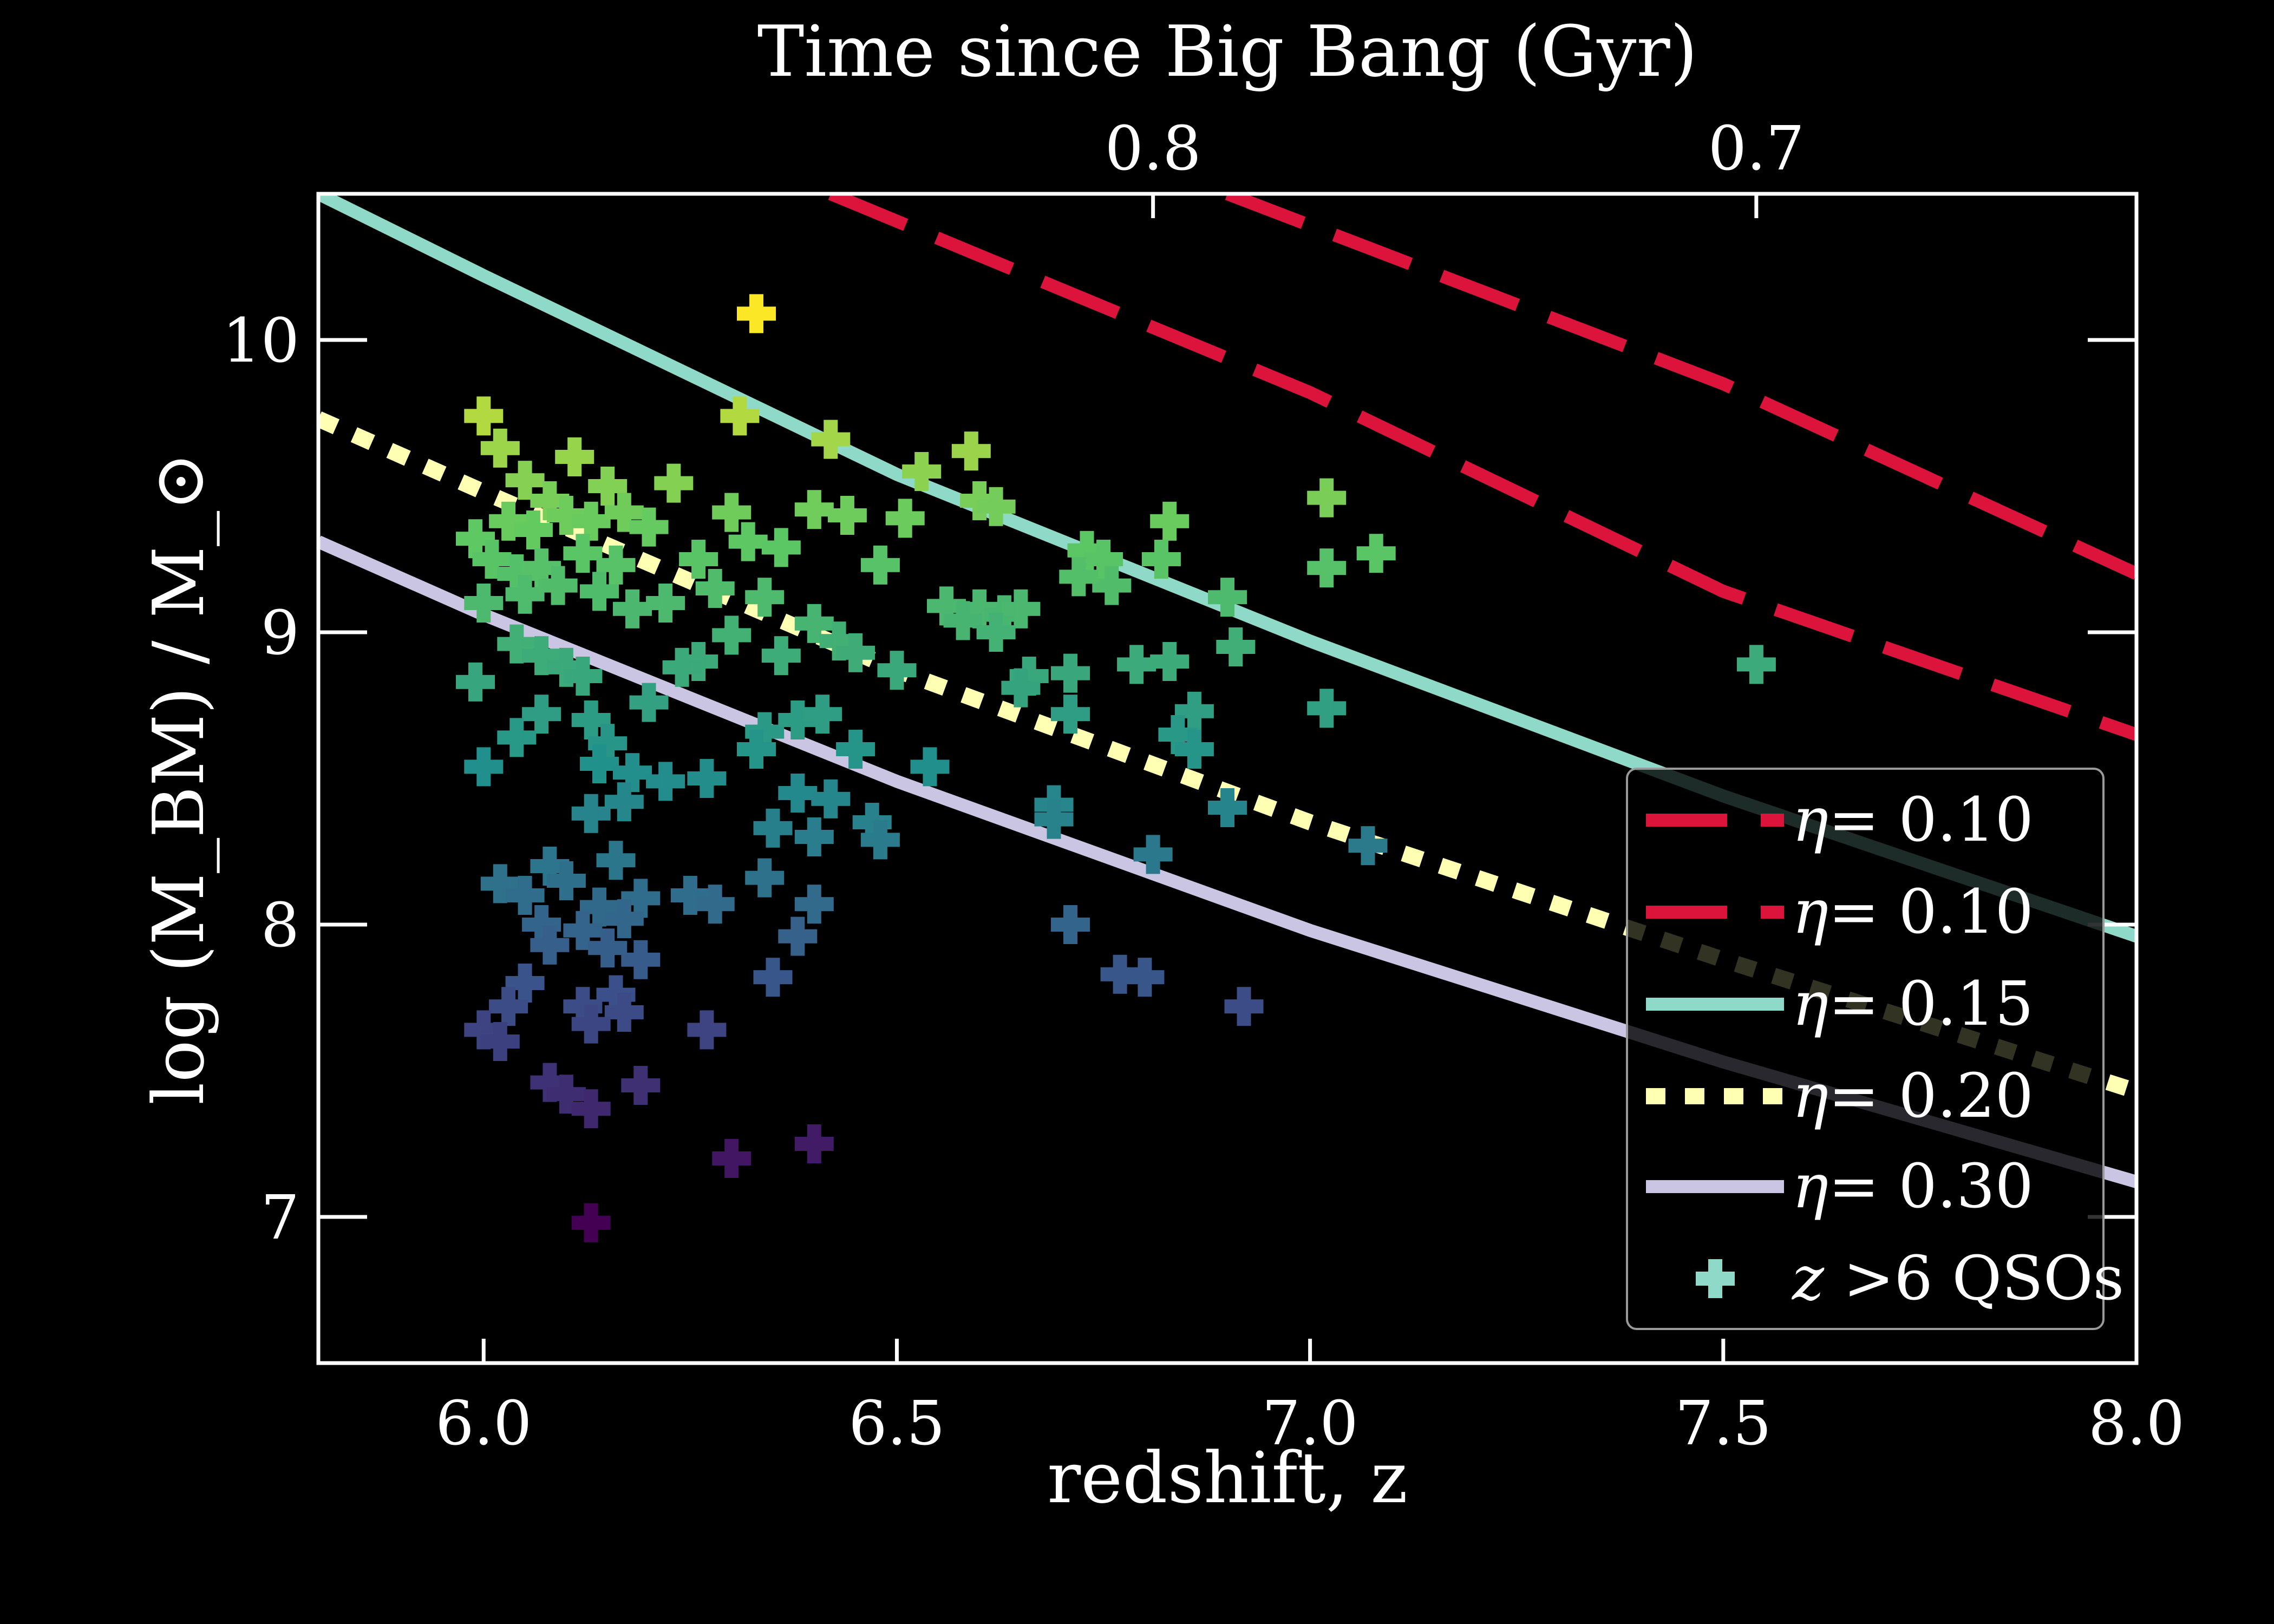  Describe the element at coordinates (1310, 1424) in the screenshot. I see `x-tick-label: 7.0` at that location.